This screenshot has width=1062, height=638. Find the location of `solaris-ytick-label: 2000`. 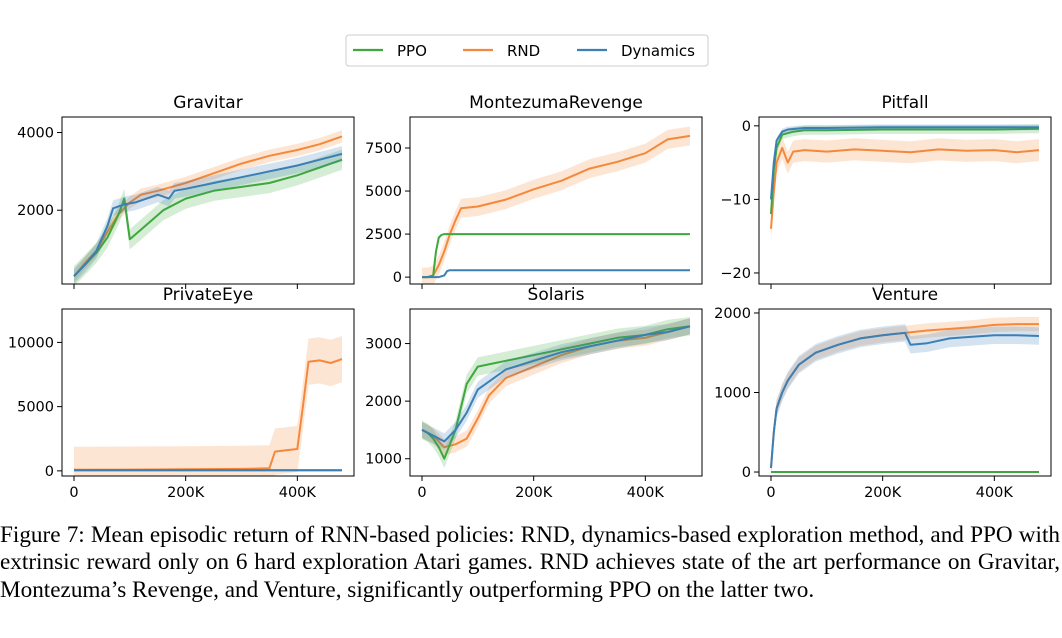

solaris-ytick-label: 2000 is located at coordinates (383, 402).